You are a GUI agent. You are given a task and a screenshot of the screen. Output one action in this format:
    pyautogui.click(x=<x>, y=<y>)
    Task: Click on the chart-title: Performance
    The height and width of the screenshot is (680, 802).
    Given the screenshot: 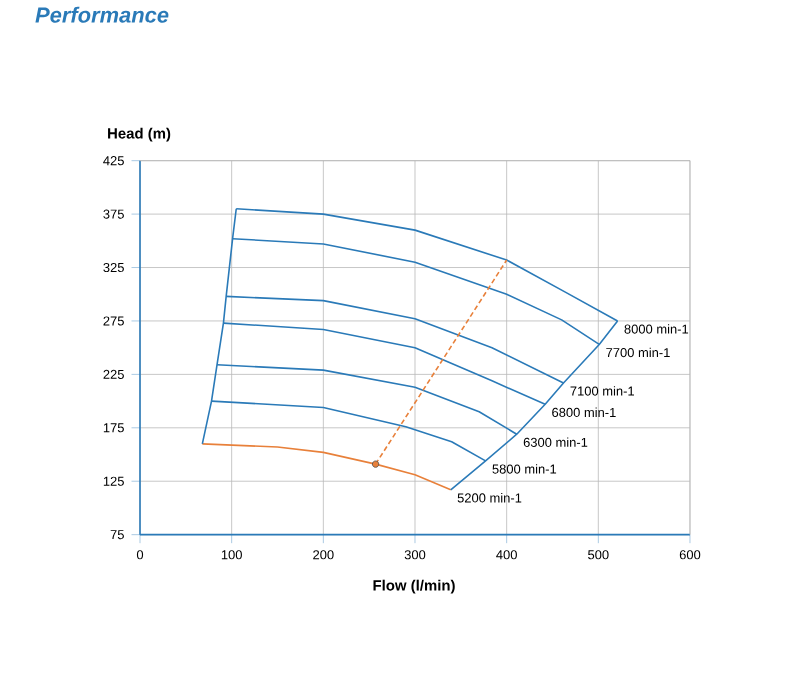 What is the action you would take?
    pyautogui.click(x=102, y=14)
    